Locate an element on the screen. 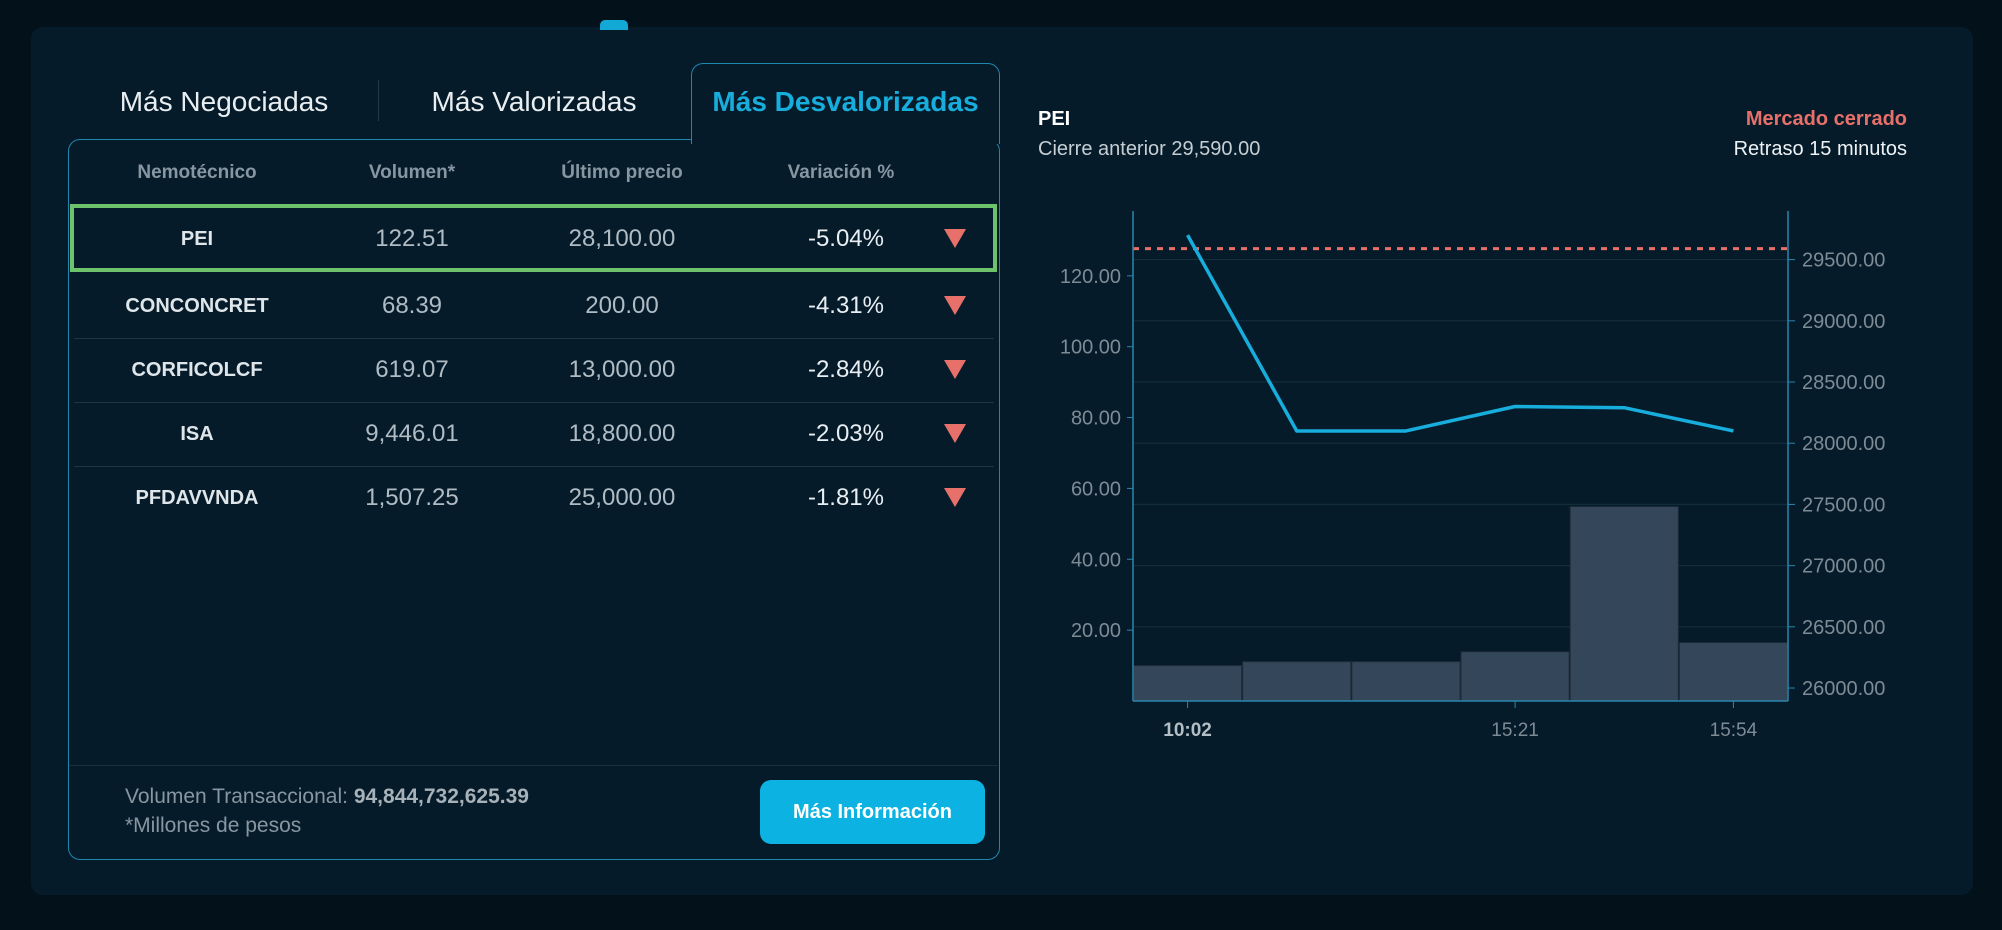  tab-divider is located at coordinates (378, 100).